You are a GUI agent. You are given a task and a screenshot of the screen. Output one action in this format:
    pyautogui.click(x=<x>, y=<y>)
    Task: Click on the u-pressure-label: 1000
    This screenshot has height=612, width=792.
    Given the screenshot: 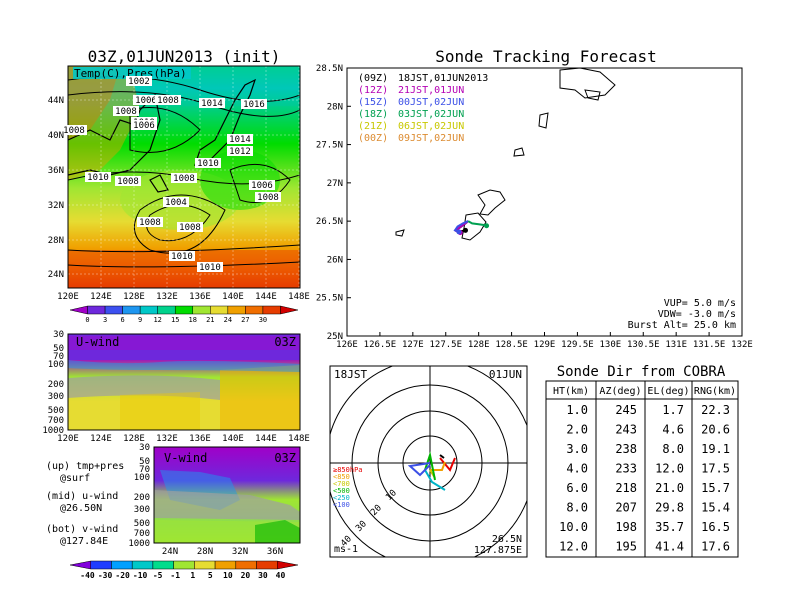 What is the action you would take?
    pyautogui.click(x=53, y=431)
    